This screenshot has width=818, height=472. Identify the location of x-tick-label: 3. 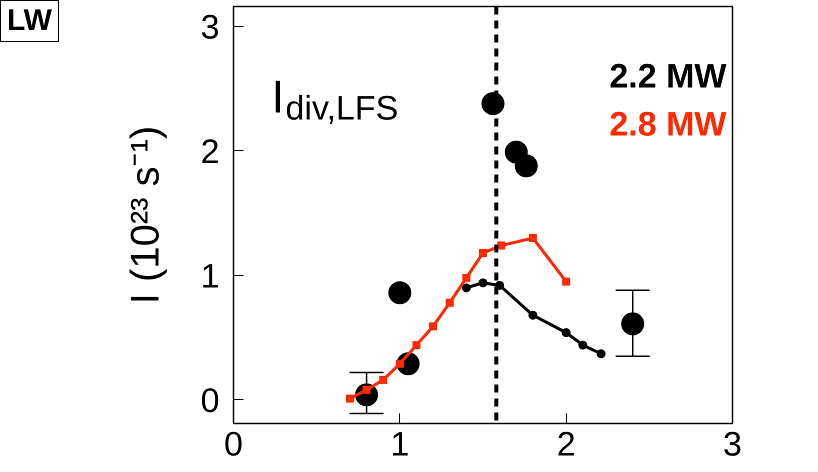
(732, 445).